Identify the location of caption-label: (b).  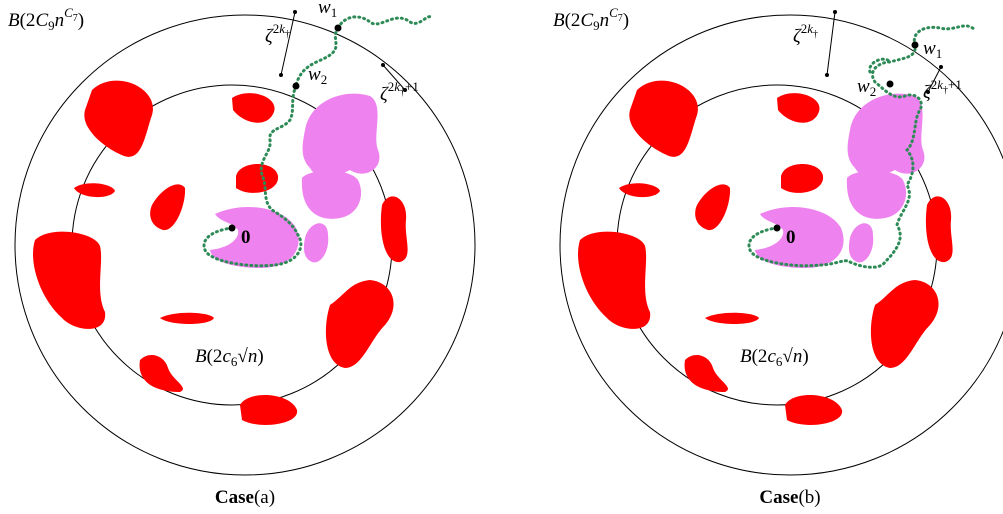
(809, 497).